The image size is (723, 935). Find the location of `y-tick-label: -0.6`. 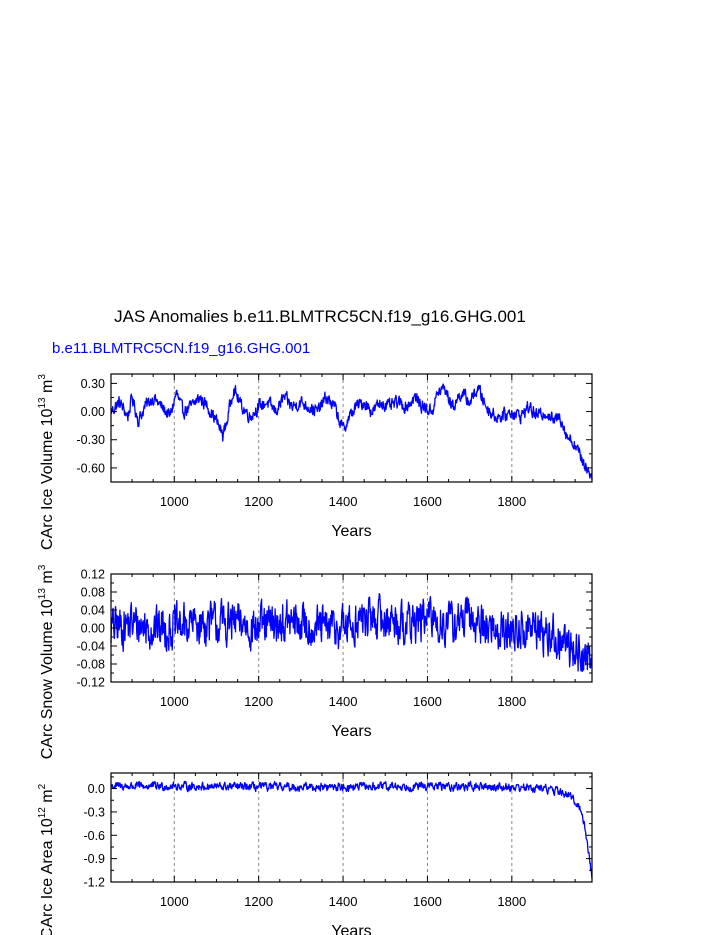

y-tick-label: -0.6 is located at coordinates (94, 836).